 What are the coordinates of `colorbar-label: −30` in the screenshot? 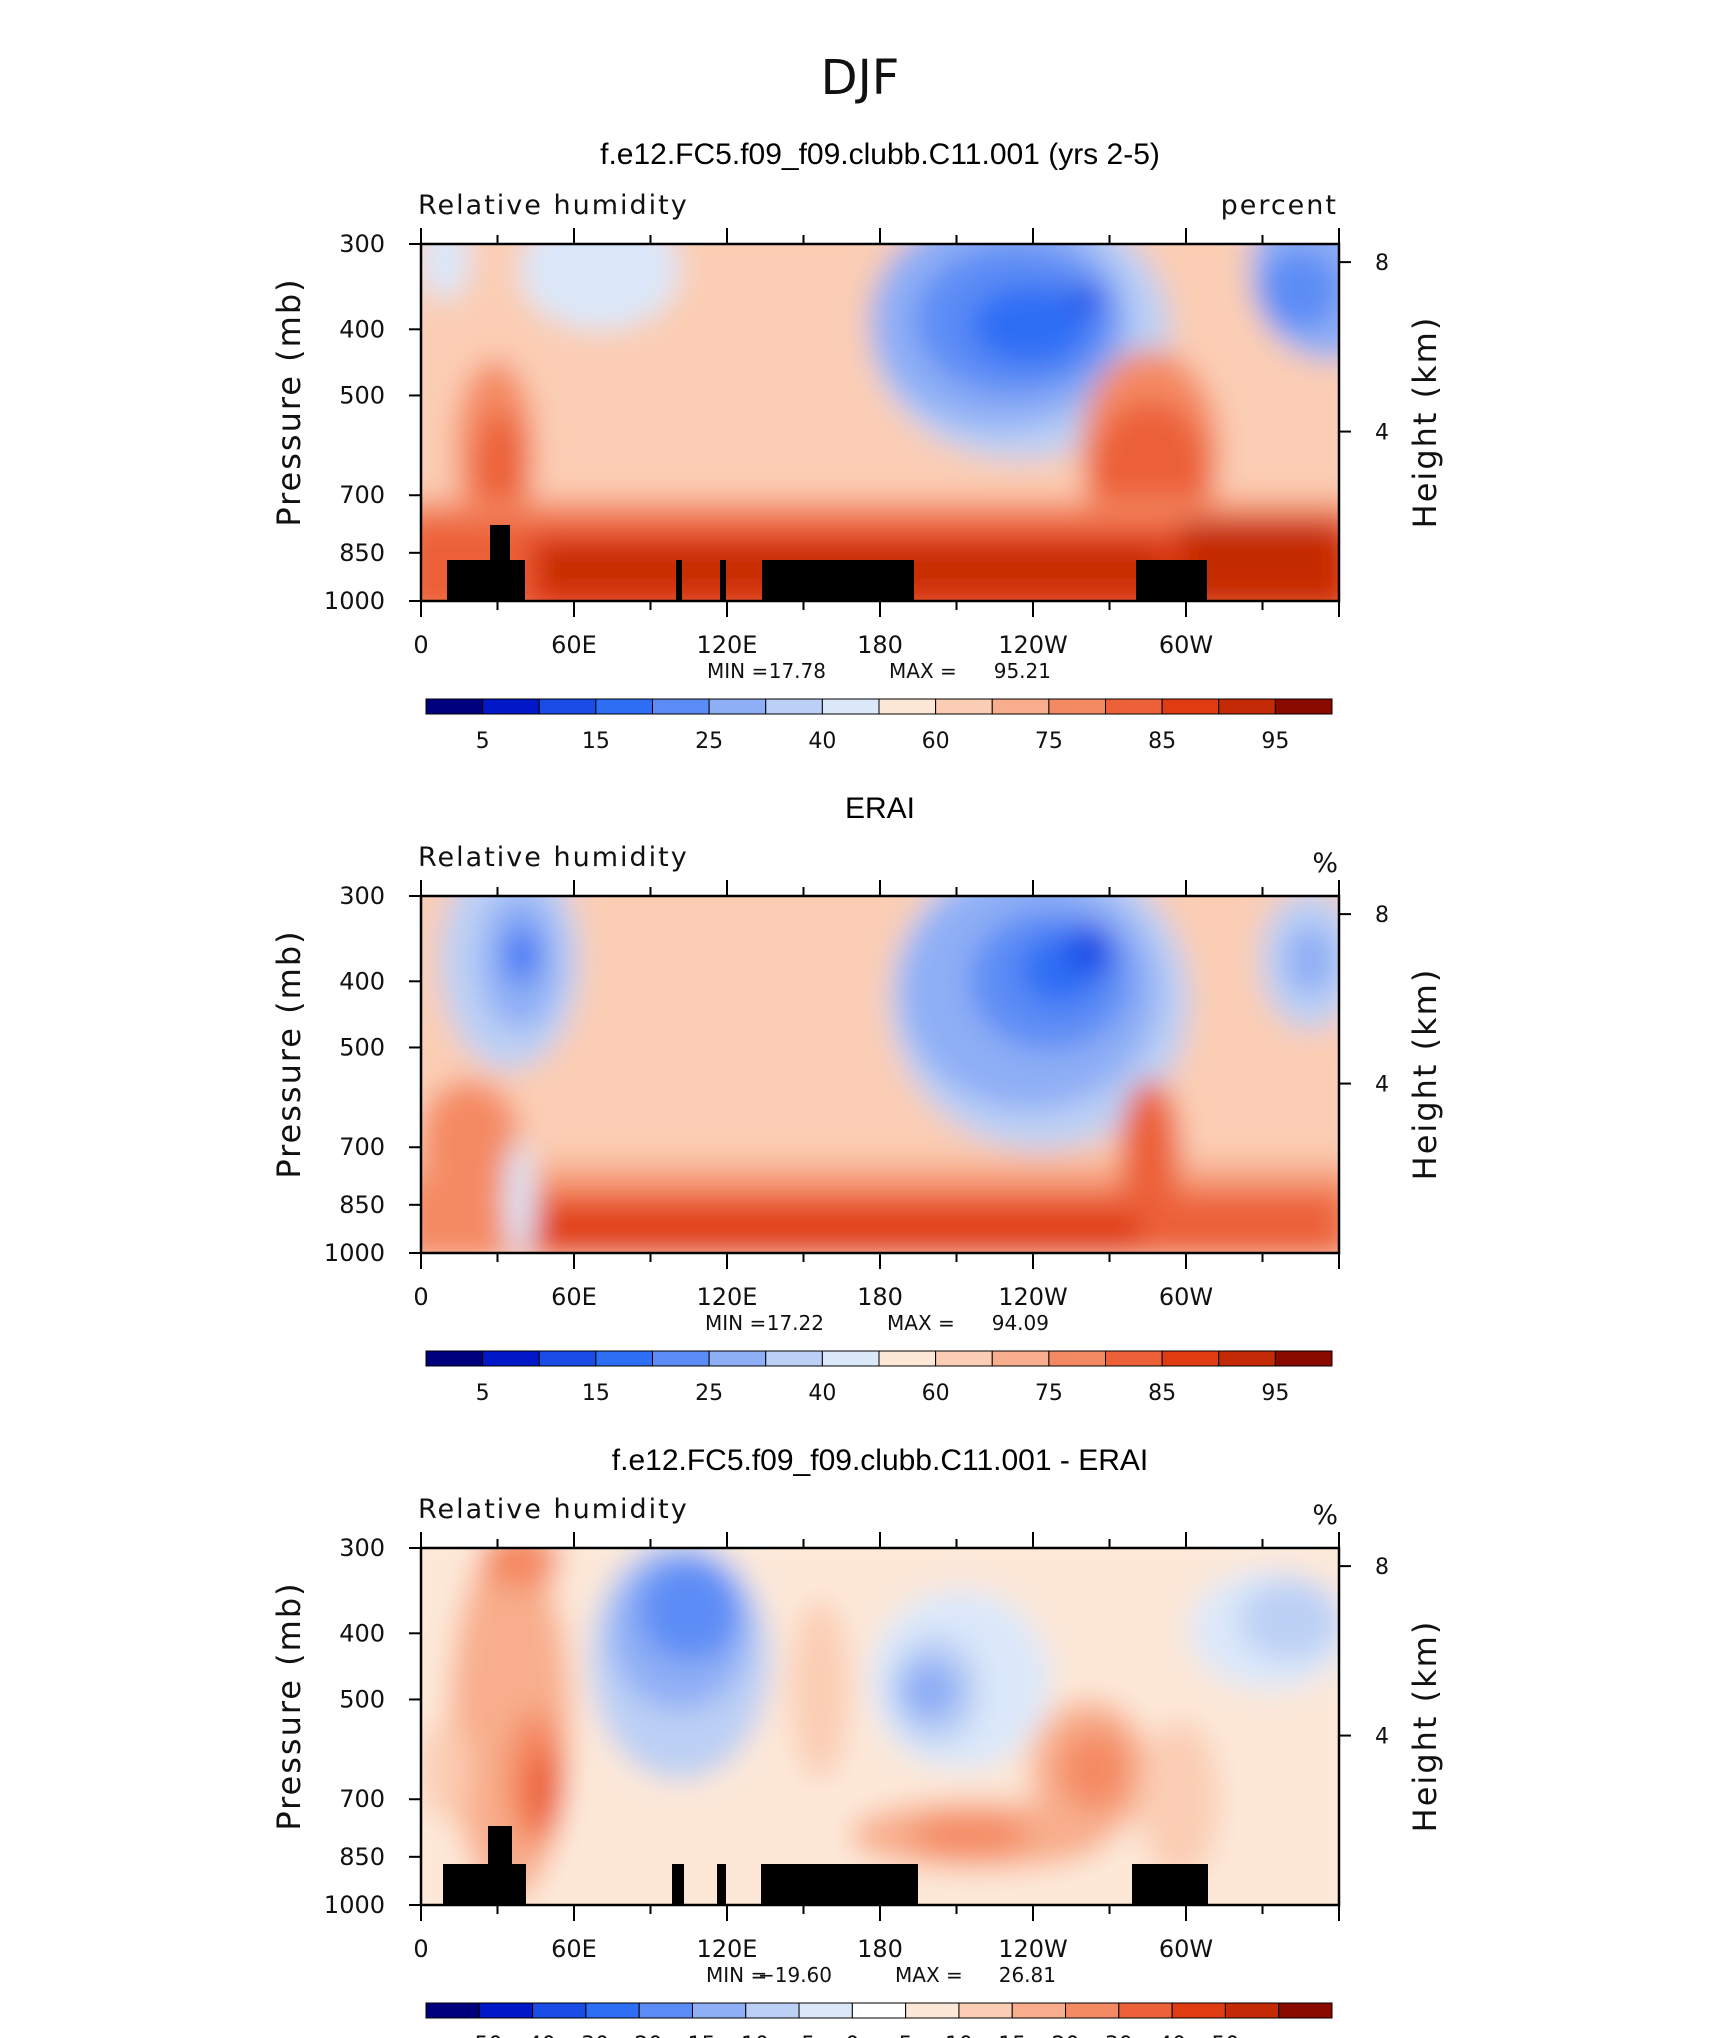 It's located at (586, 2035).